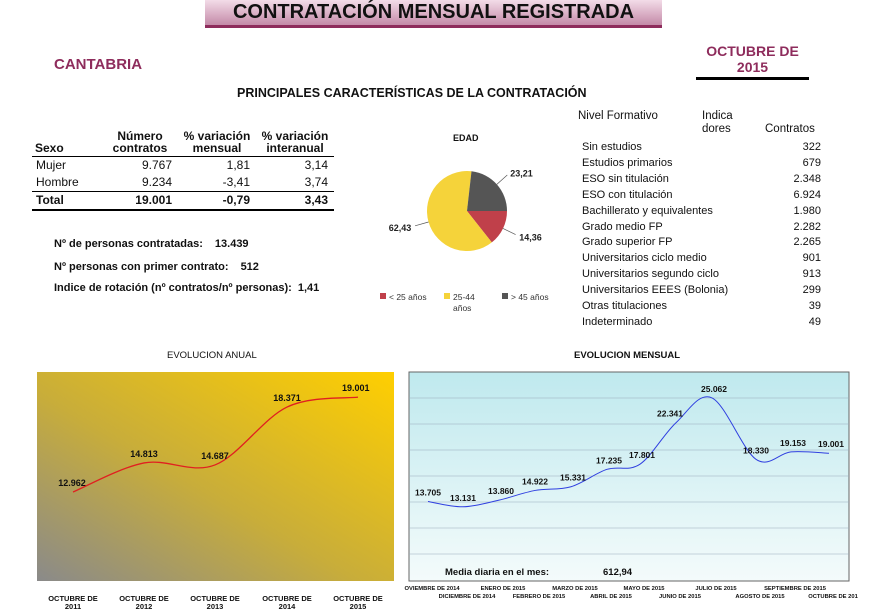  What do you see at coordinates (807, 242) in the screenshot?
I see `education-contracts: 2.265` at bounding box center [807, 242].